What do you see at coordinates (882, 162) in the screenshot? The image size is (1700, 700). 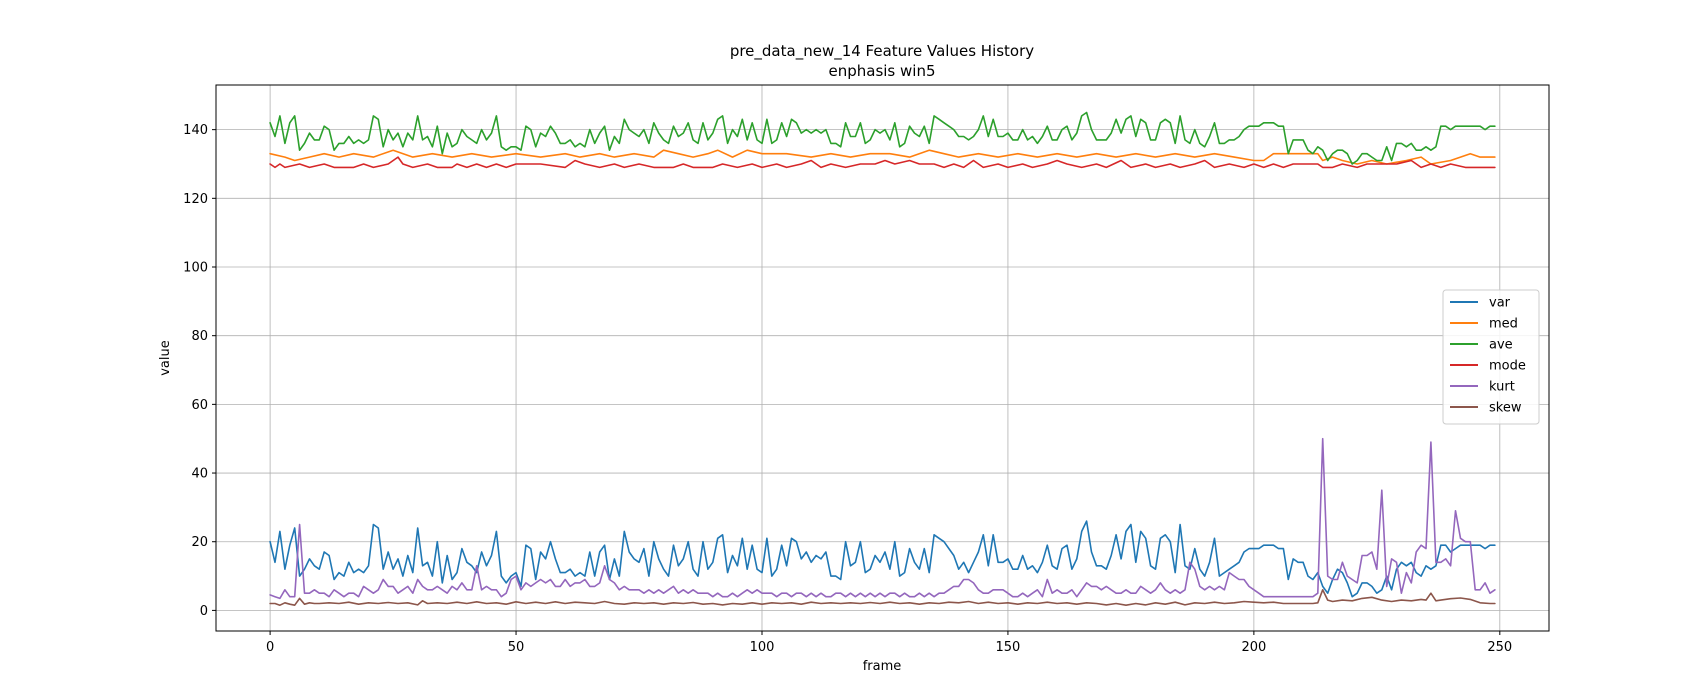 I see `series-line-mode` at bounding box center [882, 162].